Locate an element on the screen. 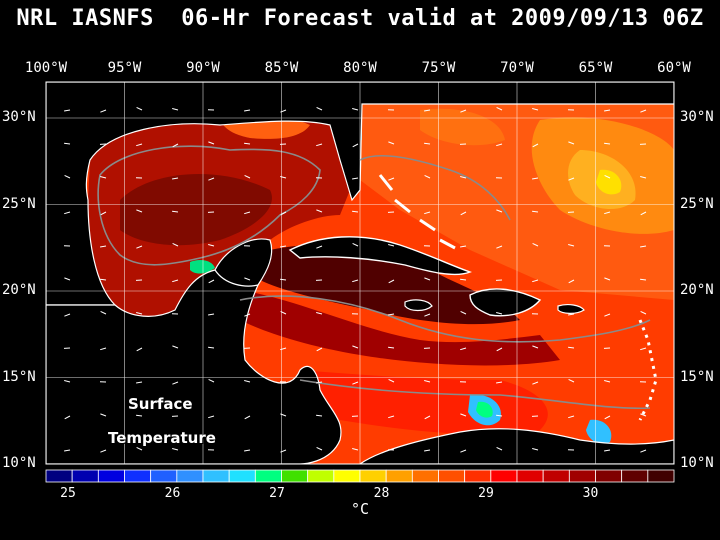  lon-label: 85°W is located at coordinates (281, 68).